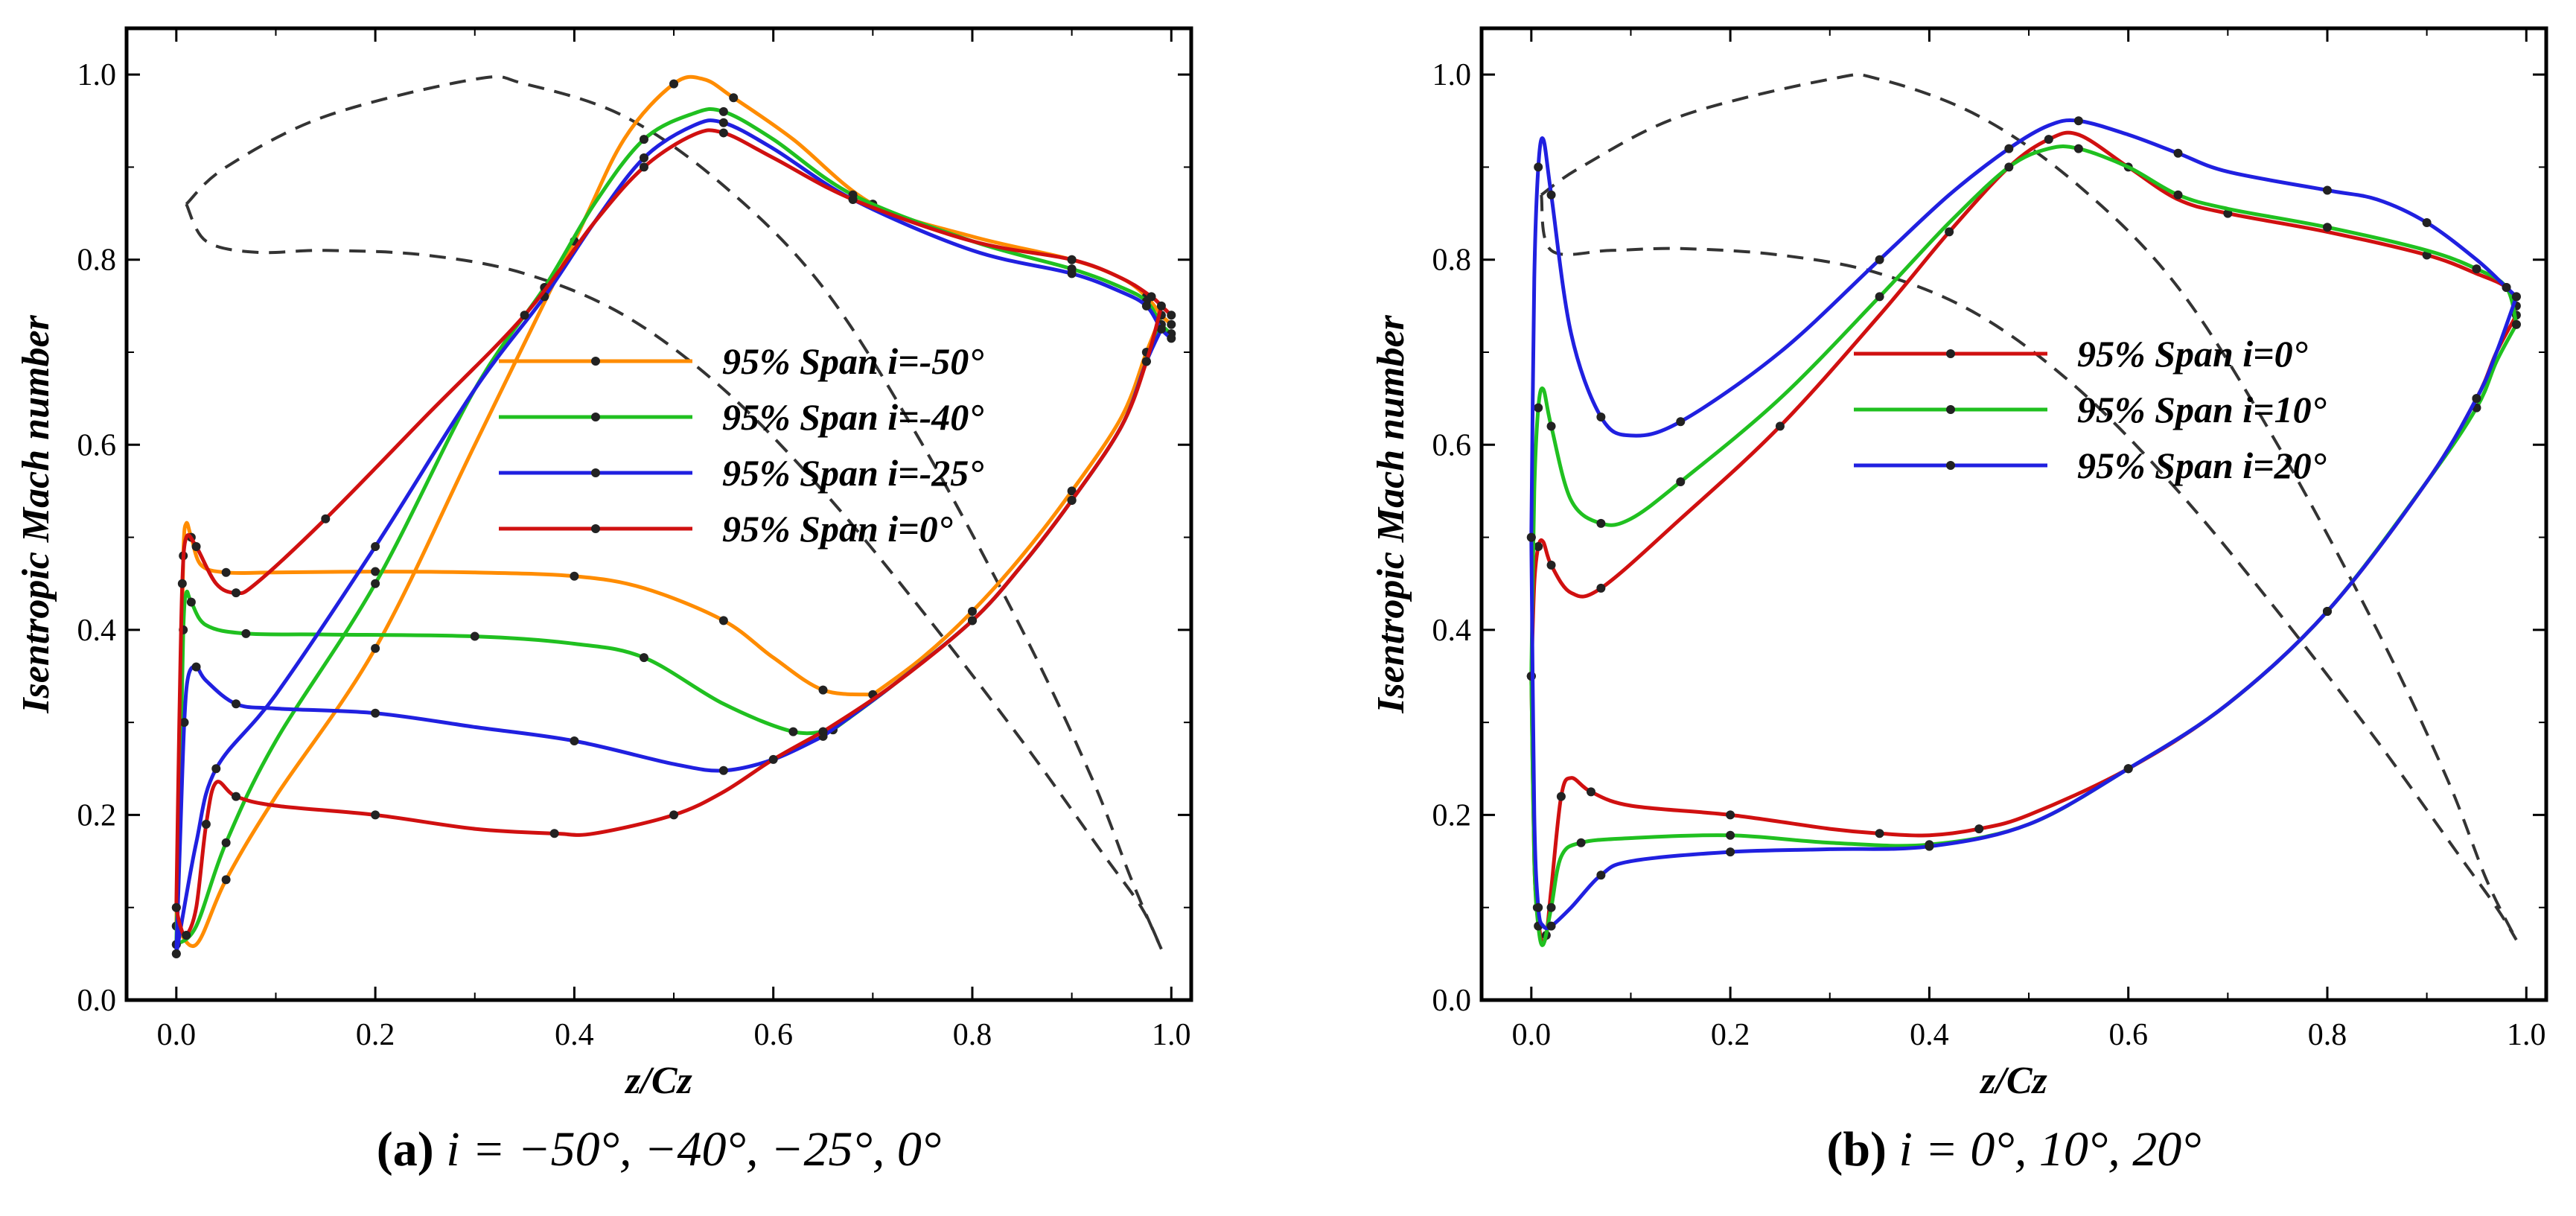  I want to click on x-tick-label: 1.0, so click(2526, 1035).